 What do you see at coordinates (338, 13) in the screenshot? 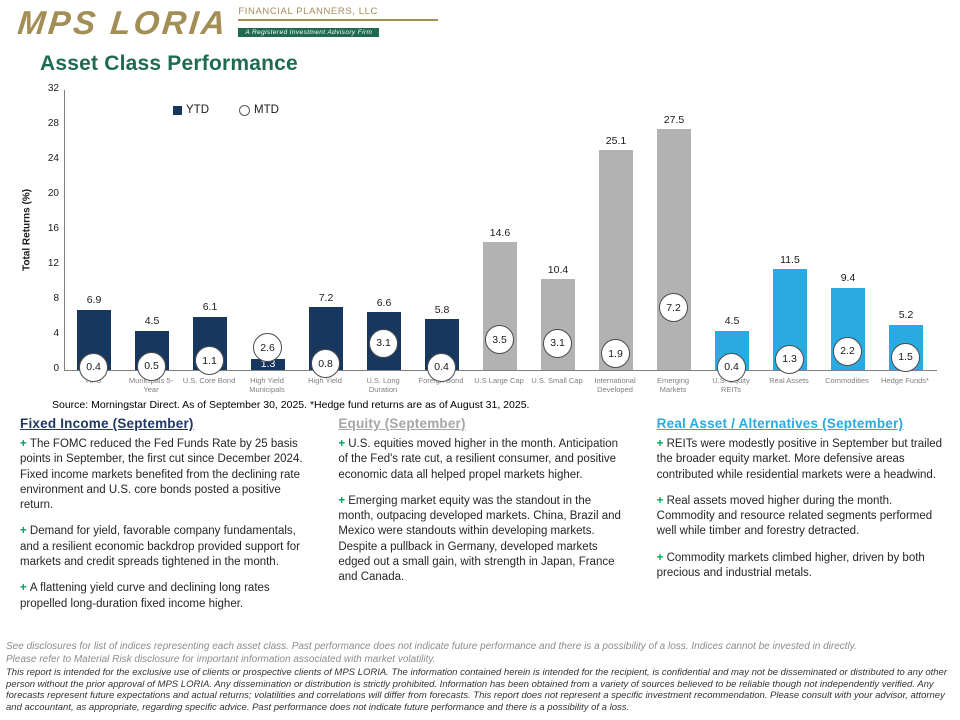
I see `logo-subtitle: FINANCIAL PLANNERS, LLC` at bounding box center [338, 13].